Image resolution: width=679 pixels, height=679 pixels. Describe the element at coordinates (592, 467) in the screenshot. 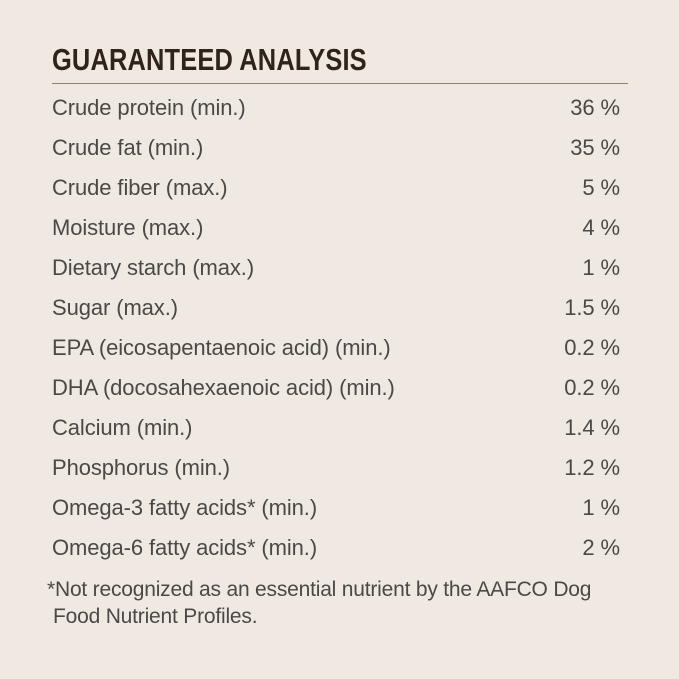

I see `row-value: 1.2 %` at that location.